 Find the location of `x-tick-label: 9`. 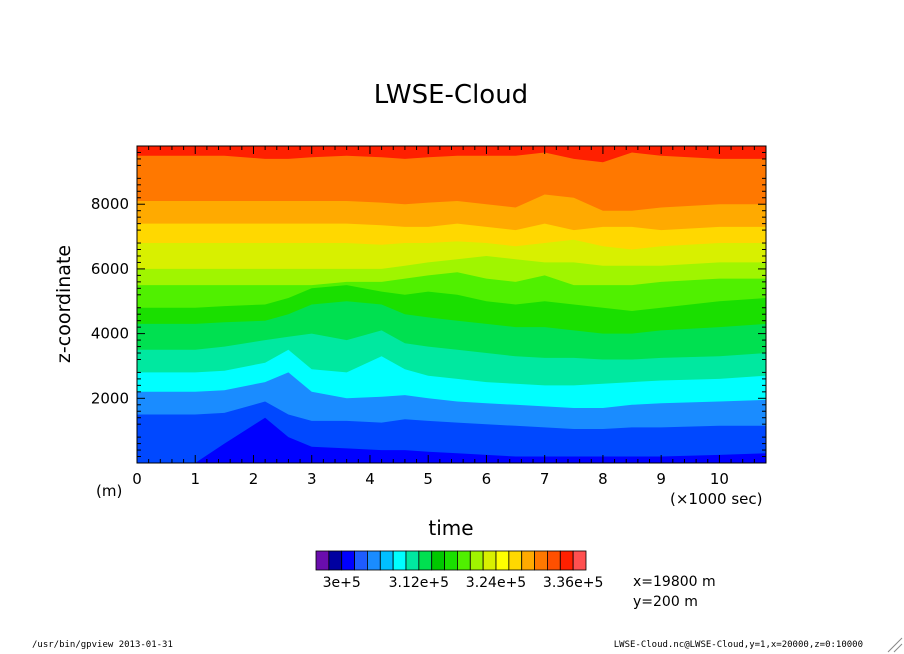

x-tick-label: 9 is located at coordinates (661, 479).